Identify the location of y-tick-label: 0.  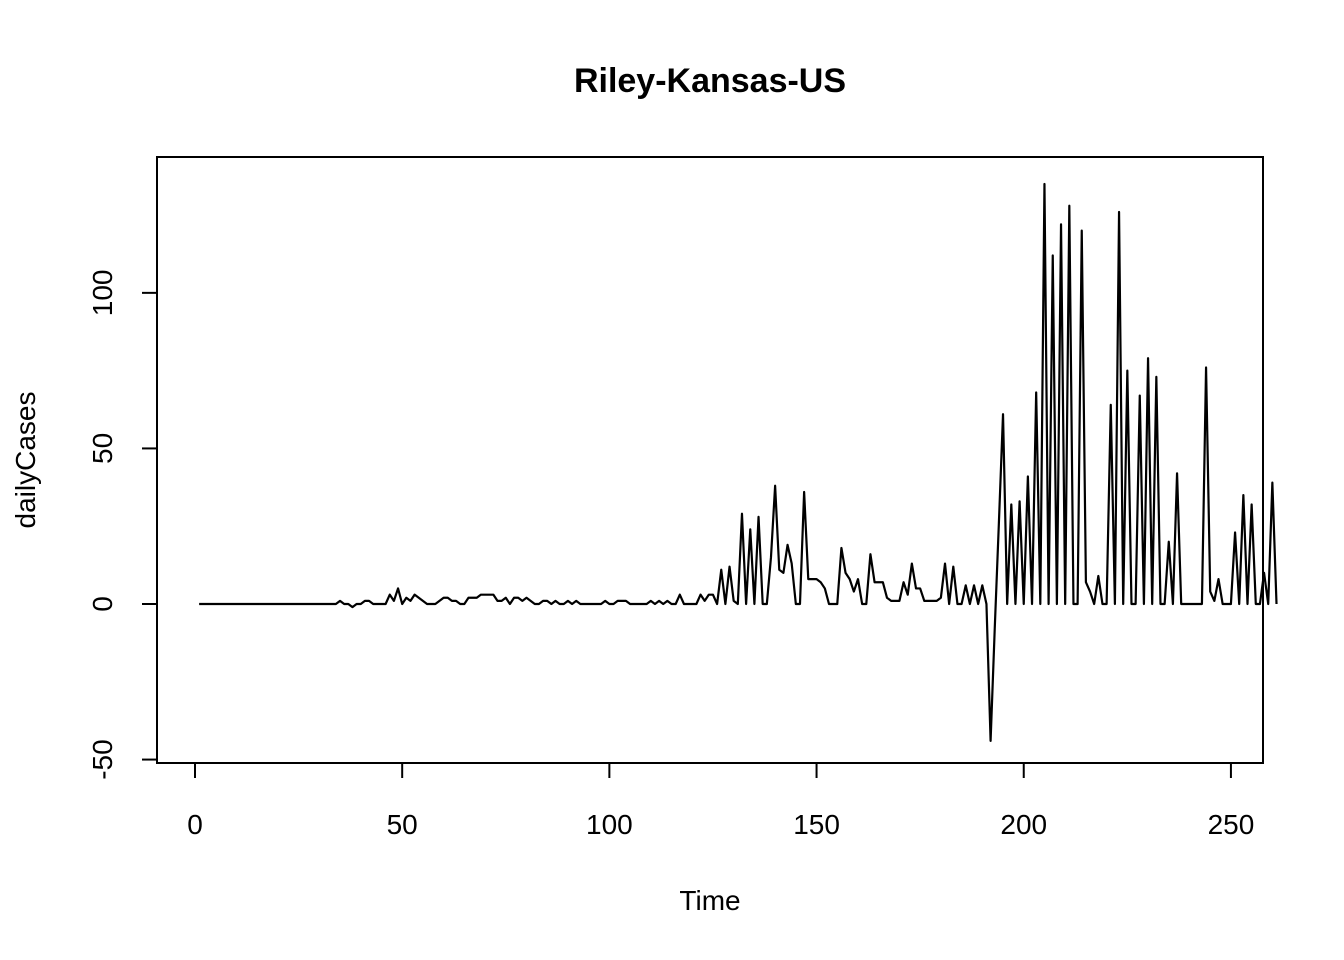
(102, 604).